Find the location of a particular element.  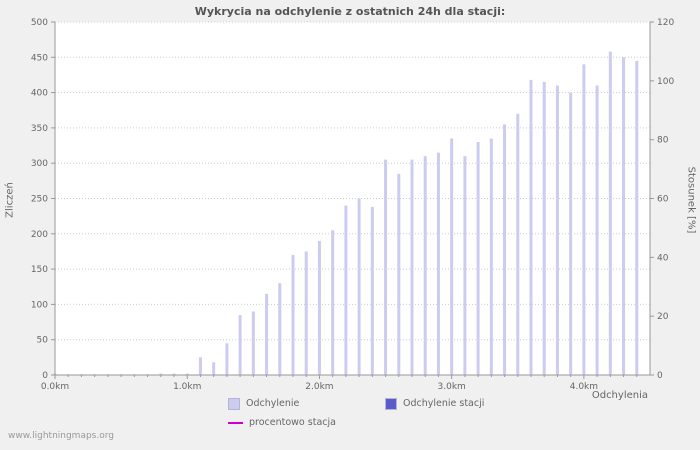

y-tick-label-left: 200 is located at coordinates (39, 235).